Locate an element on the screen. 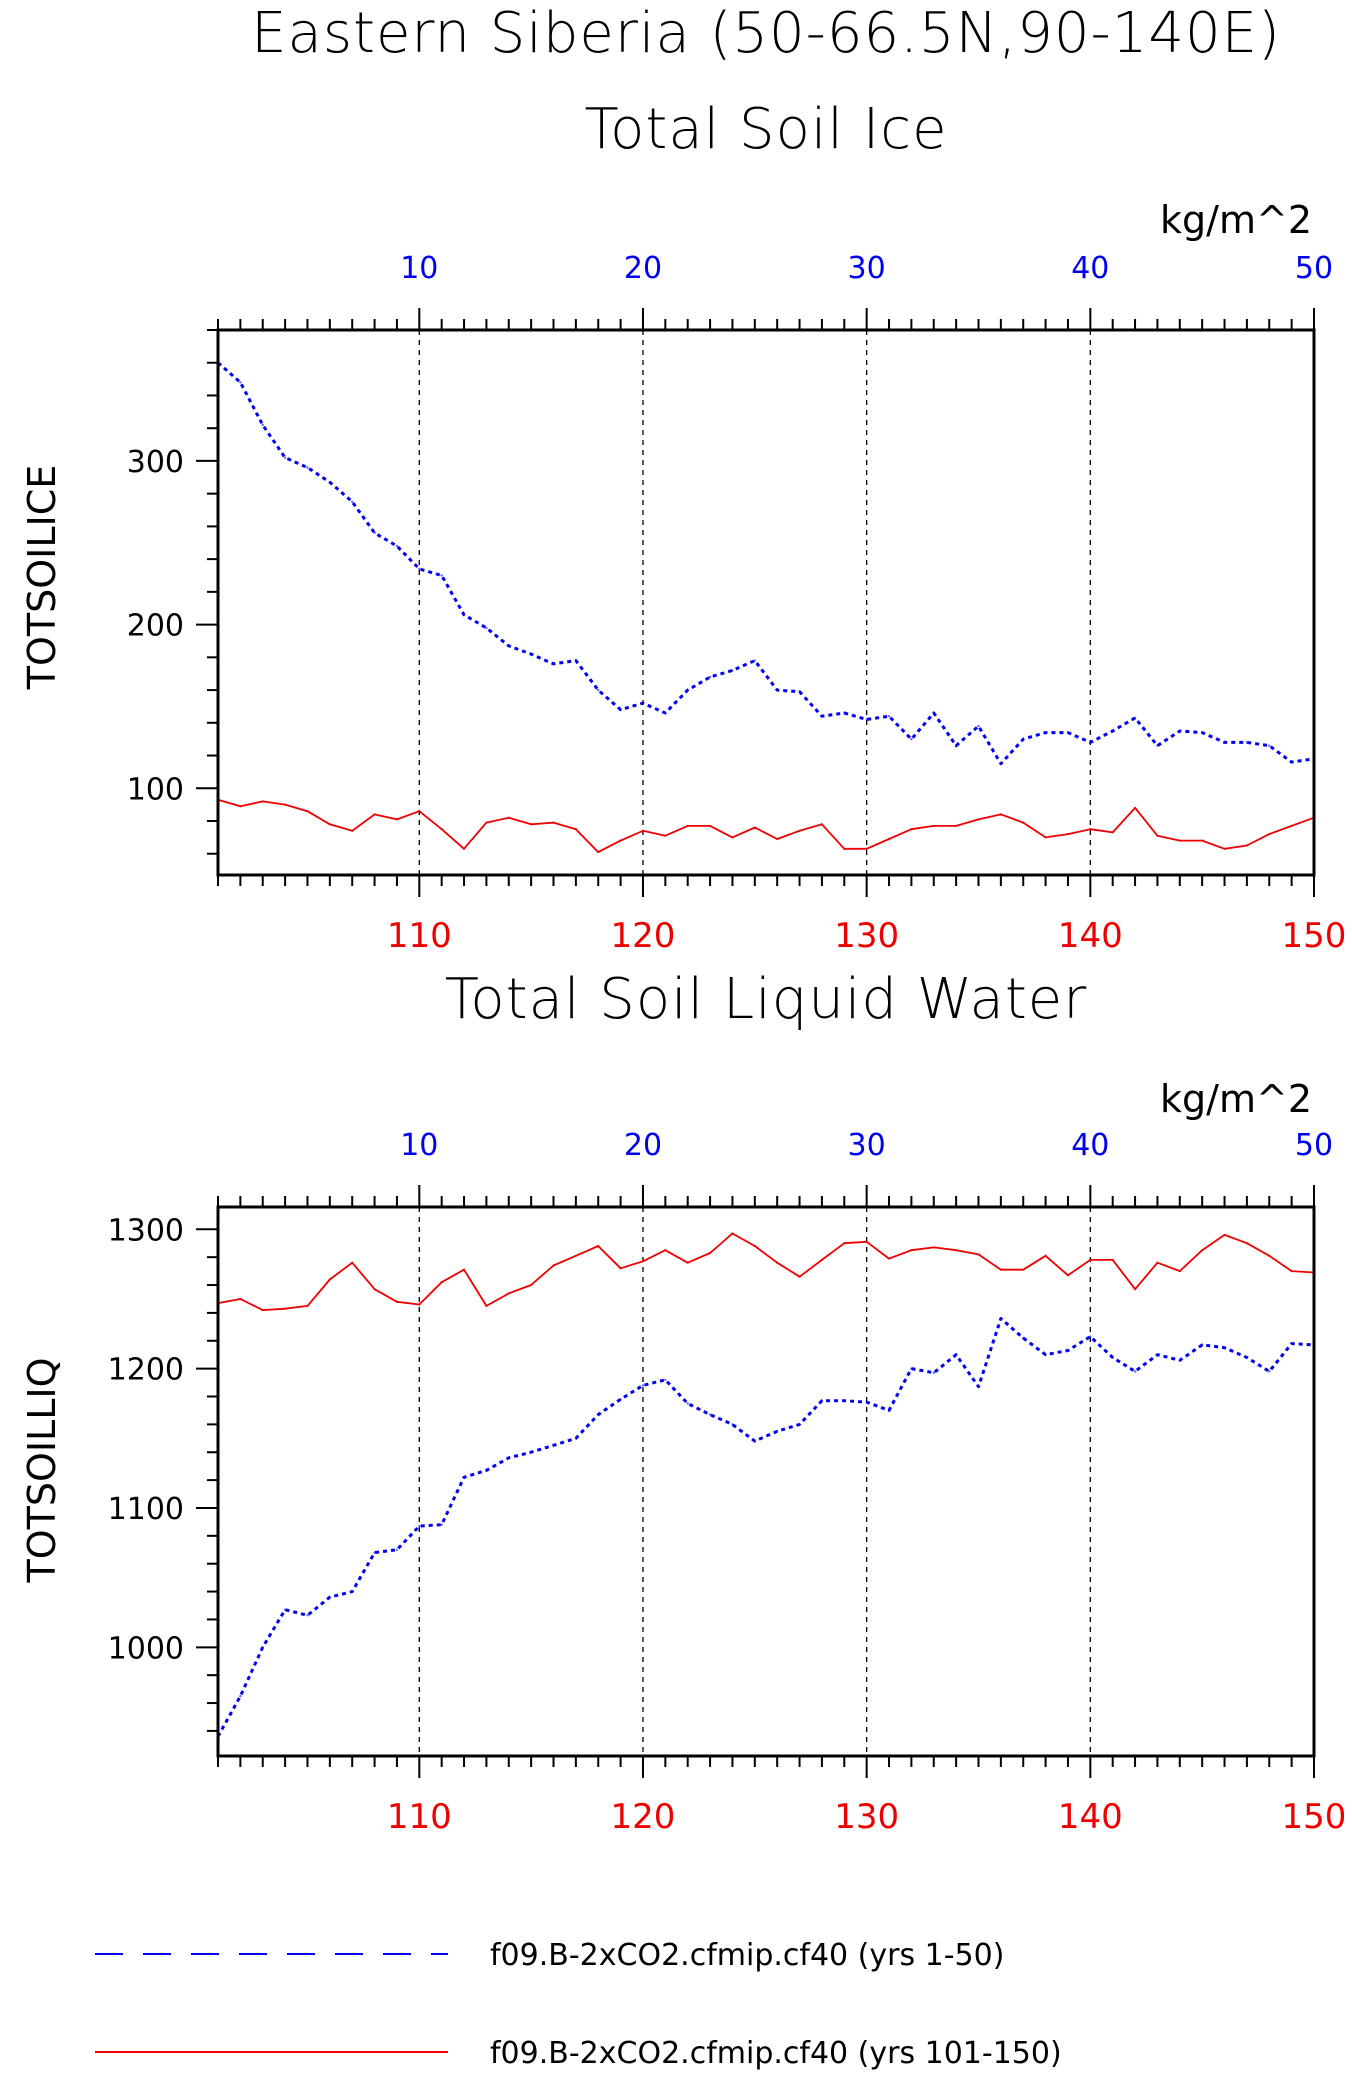 The height and width of the screenshot is (2075, 1352). unit-label: kg/m^2 is located at coordinates (1236, 1099).